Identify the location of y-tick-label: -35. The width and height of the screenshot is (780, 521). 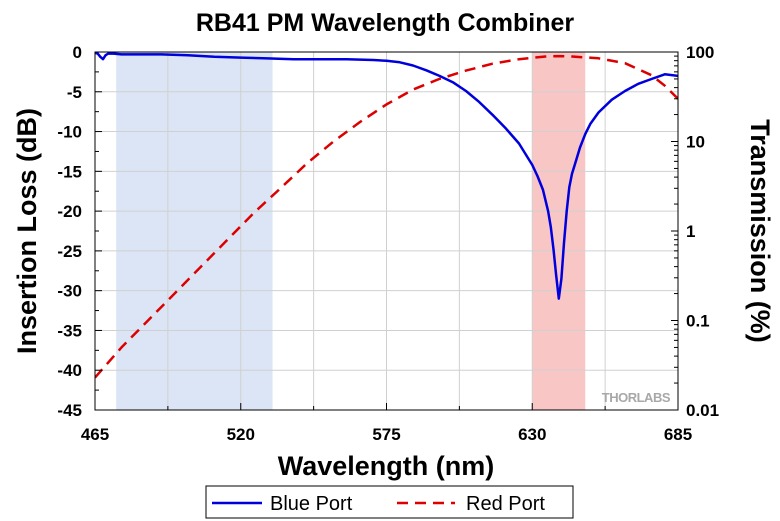
(69, 330).